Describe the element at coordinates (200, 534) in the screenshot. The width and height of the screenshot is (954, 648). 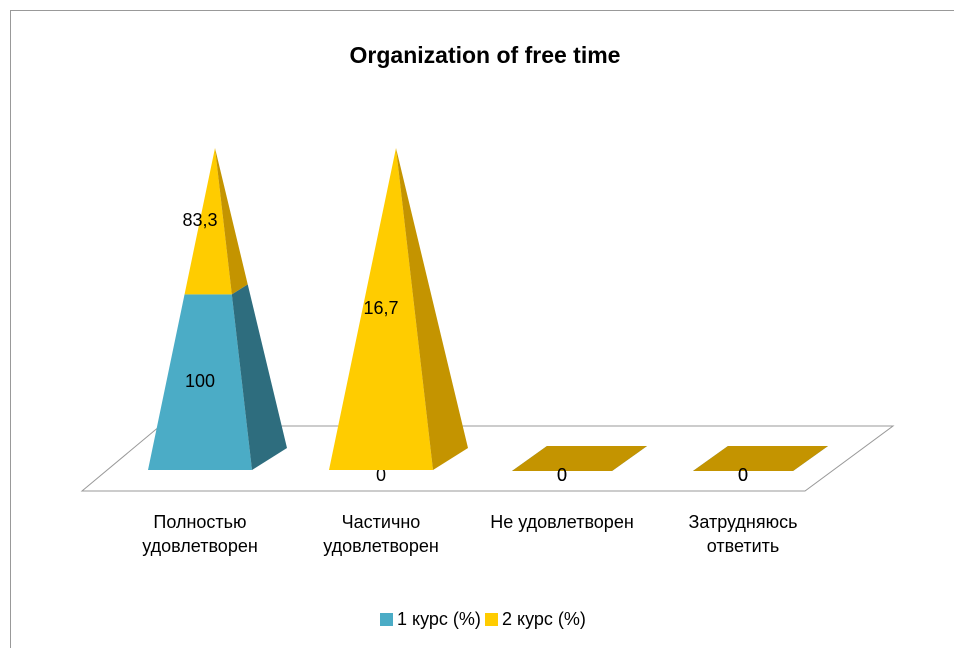
I see `x-tick-label: Полностью удовлетворен` at that location.